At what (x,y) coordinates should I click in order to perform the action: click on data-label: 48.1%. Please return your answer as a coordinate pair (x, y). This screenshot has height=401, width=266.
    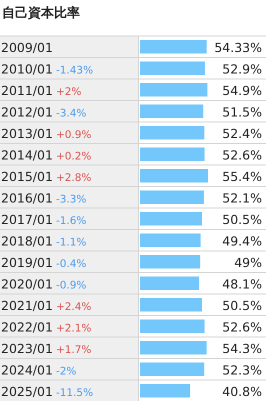
    Looking at the image, I should click on (242, 284).